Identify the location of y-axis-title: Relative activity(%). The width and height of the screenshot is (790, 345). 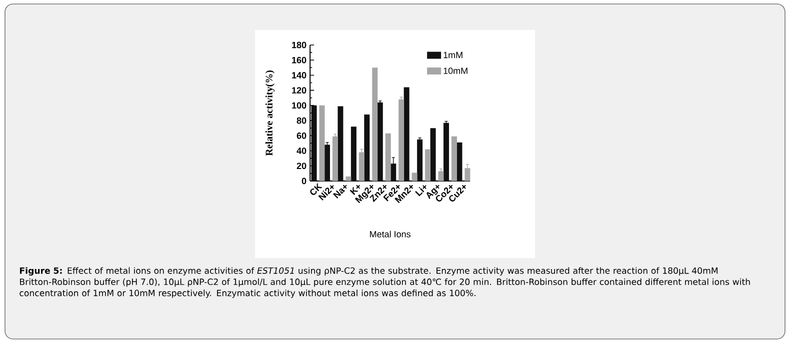
(270, 113).